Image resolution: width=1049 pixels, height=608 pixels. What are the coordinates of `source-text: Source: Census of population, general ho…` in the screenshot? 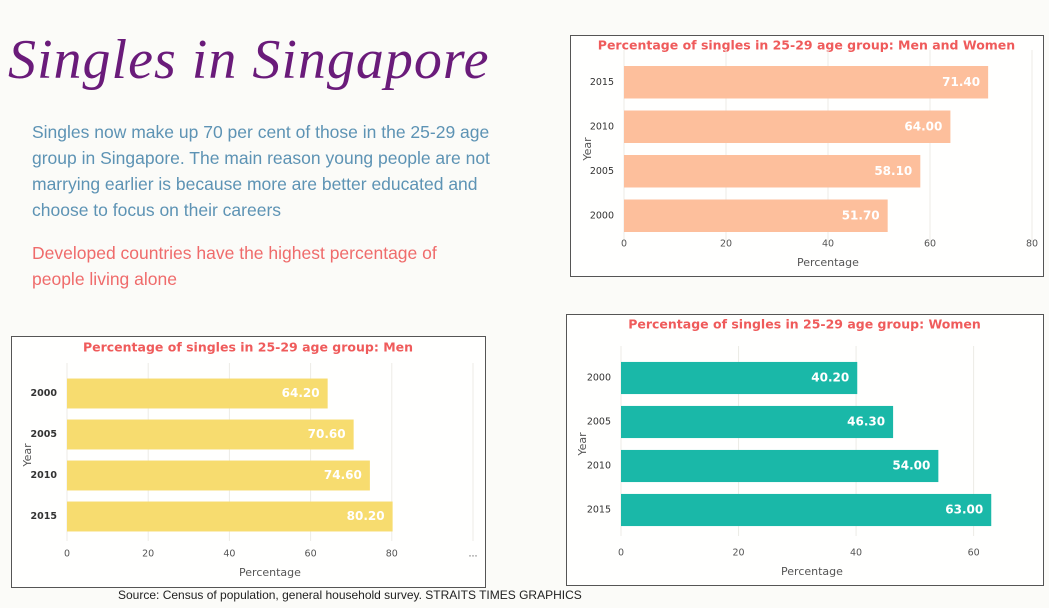 It's located at (350, 595).